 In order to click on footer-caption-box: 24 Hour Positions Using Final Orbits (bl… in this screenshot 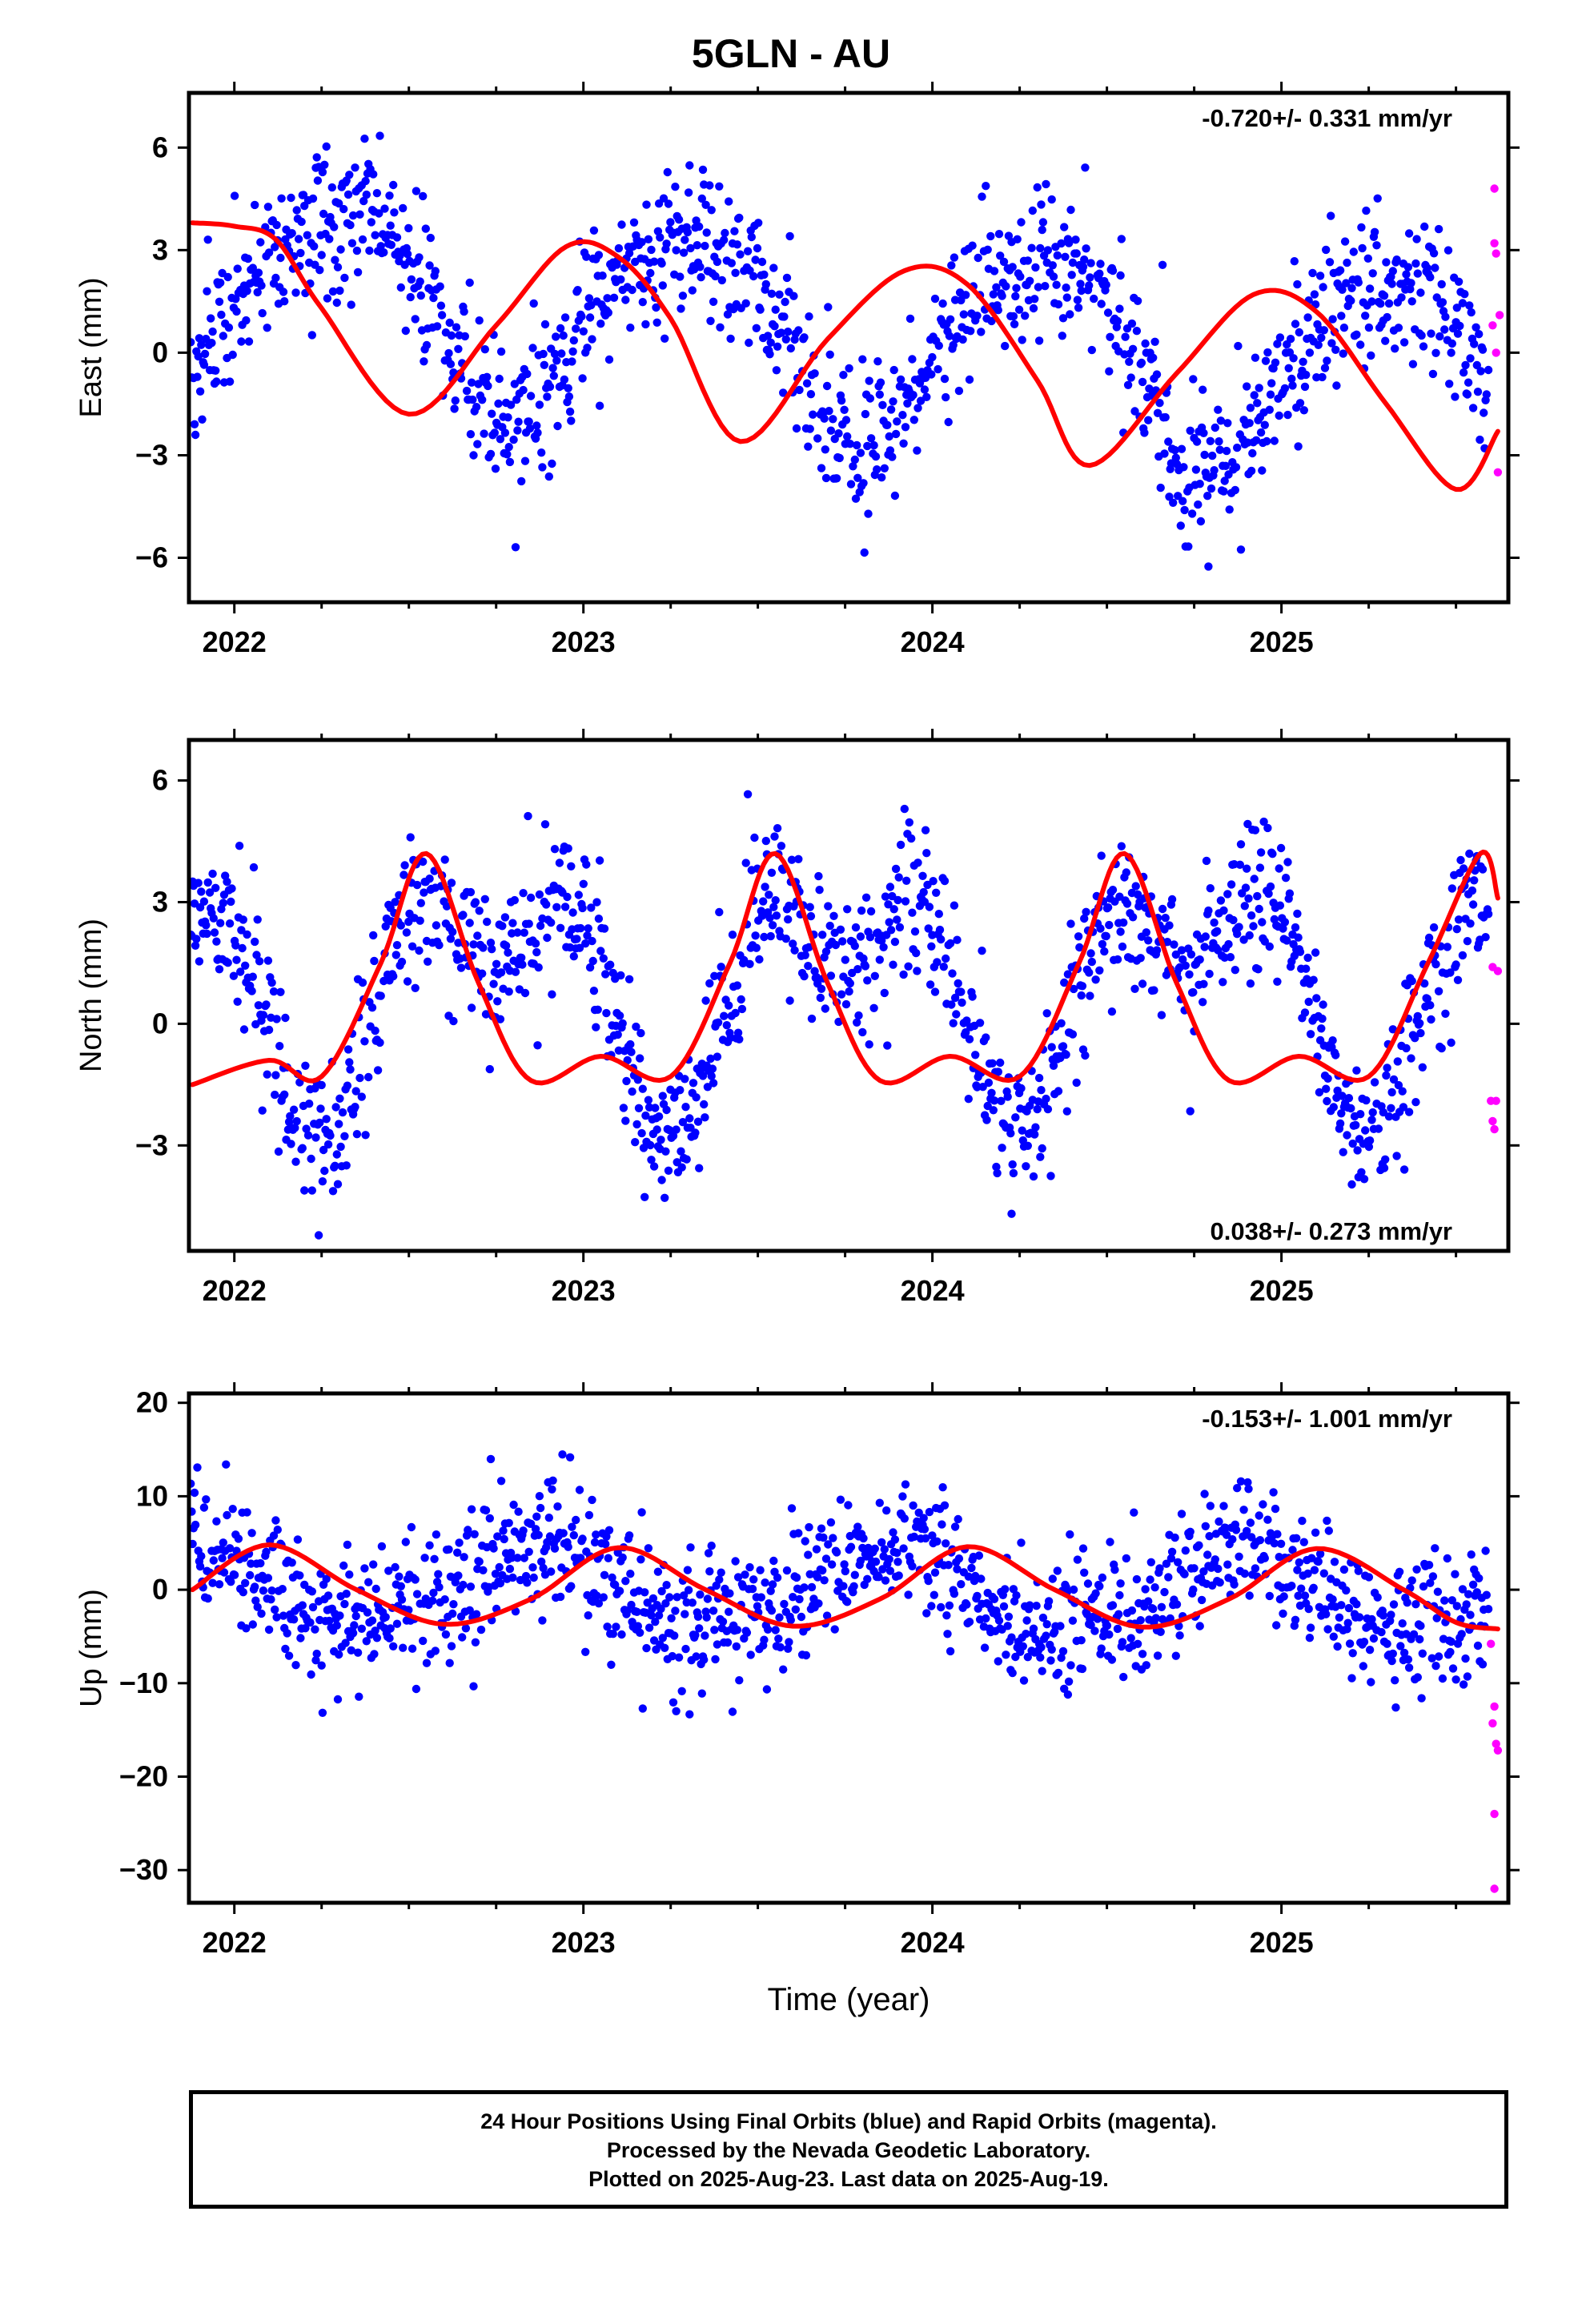, I will do `click(848, 2150)`.